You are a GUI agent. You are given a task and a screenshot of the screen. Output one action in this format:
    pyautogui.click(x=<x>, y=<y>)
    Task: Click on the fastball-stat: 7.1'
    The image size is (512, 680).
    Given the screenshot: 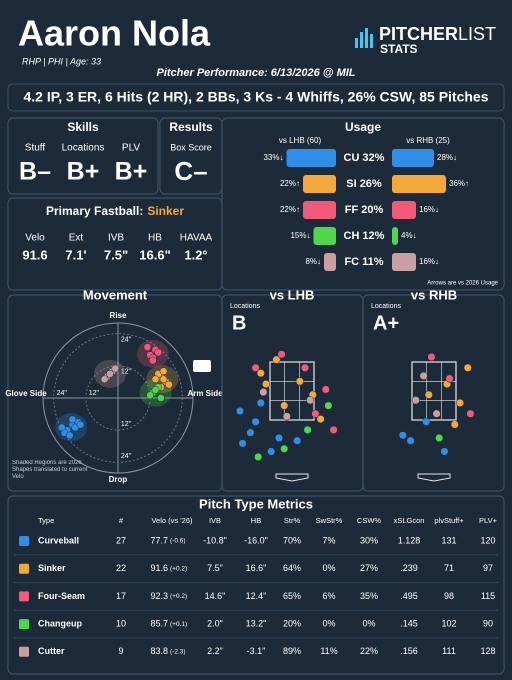 What is the action you would take?
    pyautogui.click(x=75, y=254)
    